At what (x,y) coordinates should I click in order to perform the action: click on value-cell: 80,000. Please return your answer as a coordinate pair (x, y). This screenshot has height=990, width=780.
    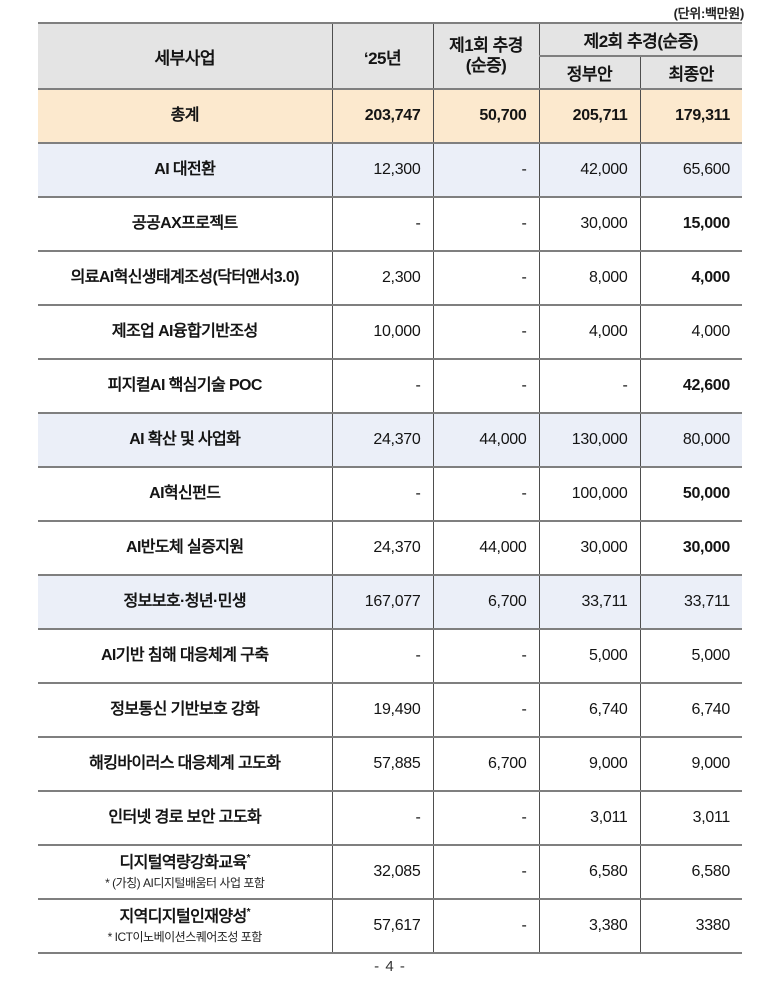
    Looking at the image, I should click on (690, 440).